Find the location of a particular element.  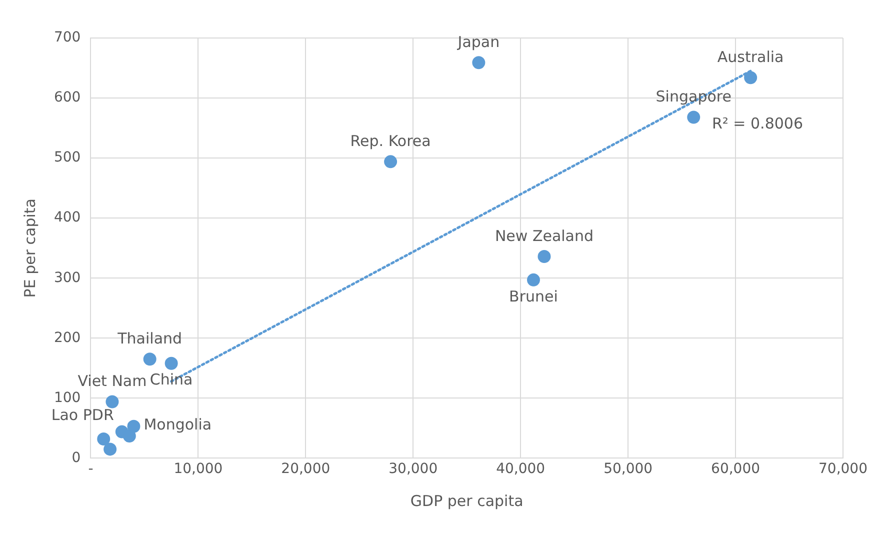

y-tick-label: 500 is located at coordinates (67, 158).